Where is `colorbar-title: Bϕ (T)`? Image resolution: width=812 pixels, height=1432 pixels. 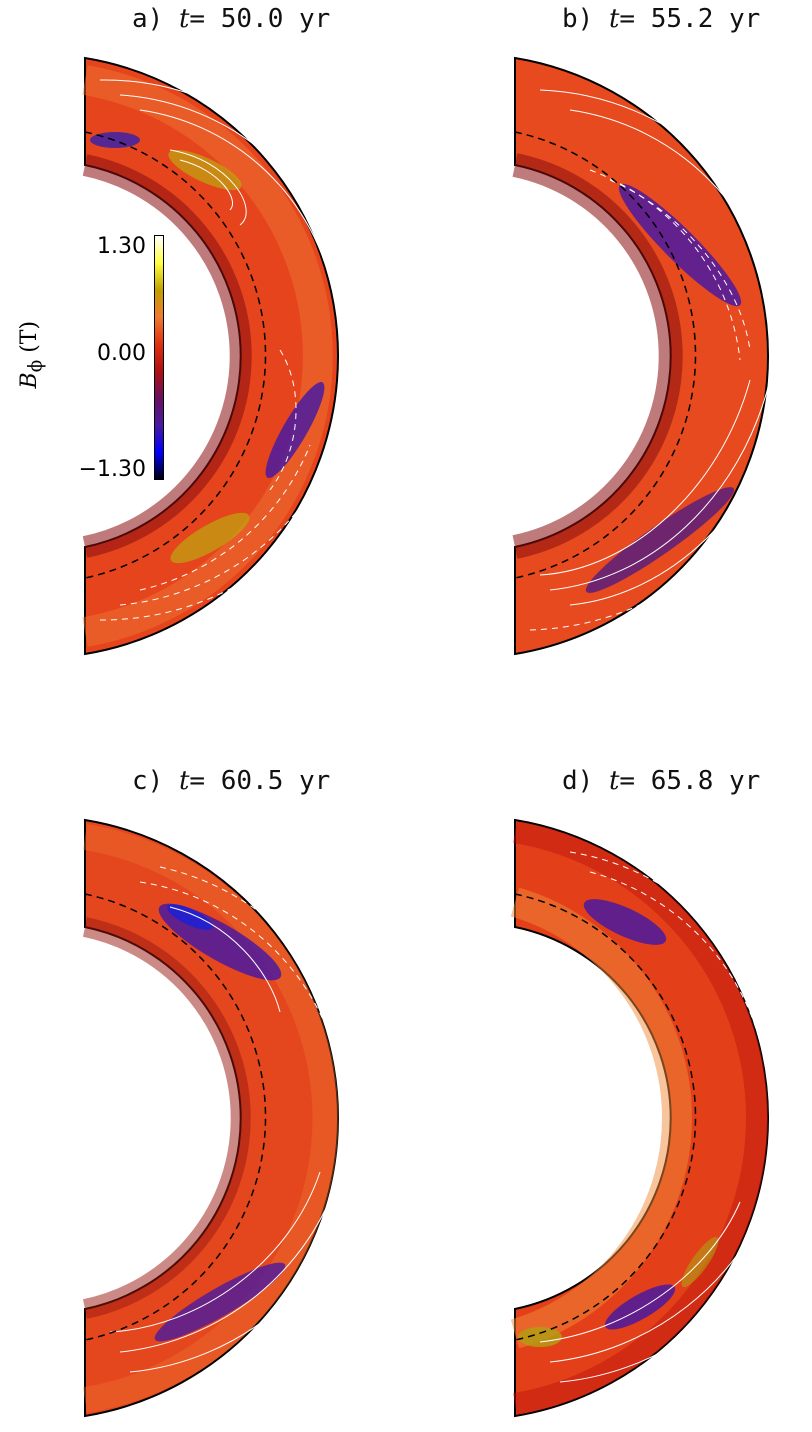 colorbar-title: Bϕ (T) is located at coordinates (31, 355).